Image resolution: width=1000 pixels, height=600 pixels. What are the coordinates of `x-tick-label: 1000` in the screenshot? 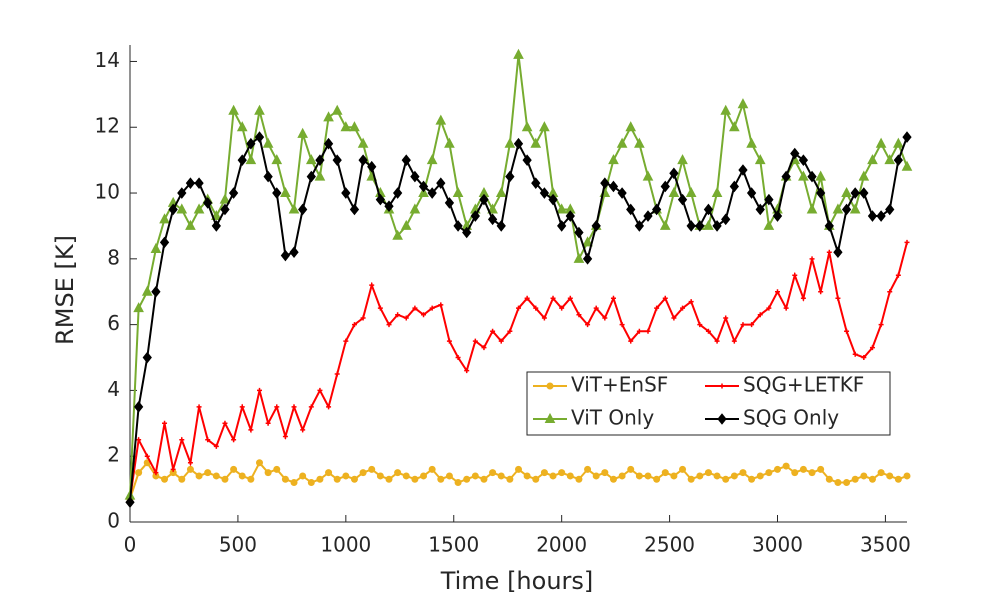 It's located at (345, 545).